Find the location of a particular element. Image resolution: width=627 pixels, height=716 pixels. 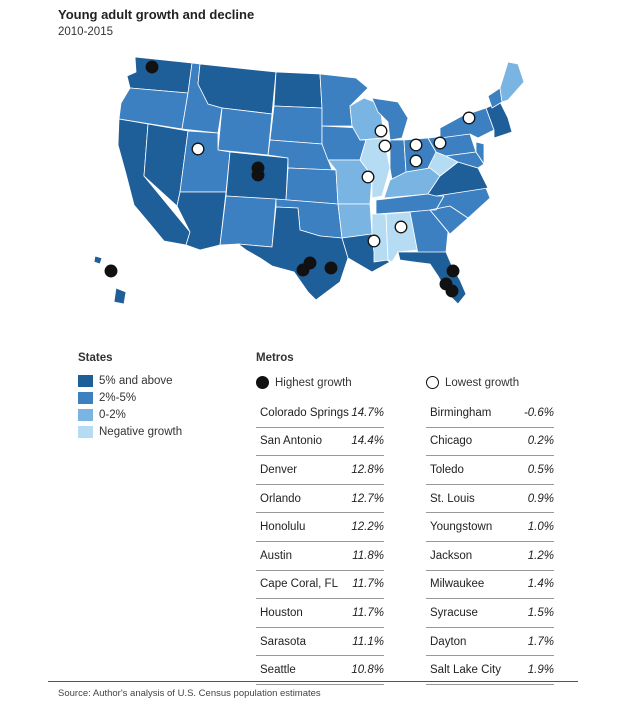

metro-city: Chicago is located at coordinates (451, 441).